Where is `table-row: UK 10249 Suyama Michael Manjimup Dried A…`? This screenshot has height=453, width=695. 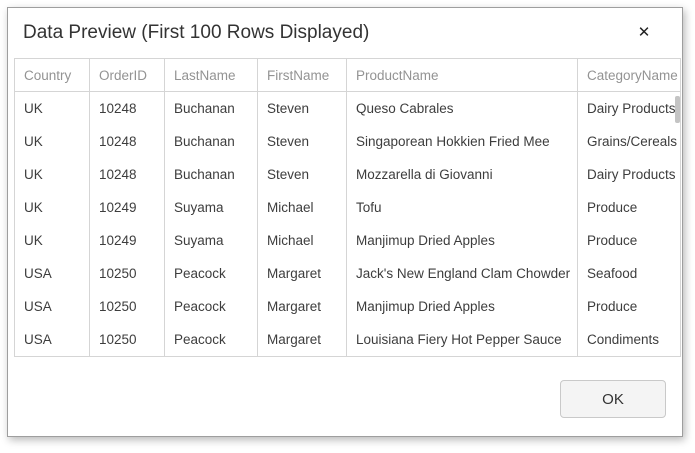
table-row: UK 10249 Suyama Michael Manjimup Dried A… is located at coordinates (347, 240).